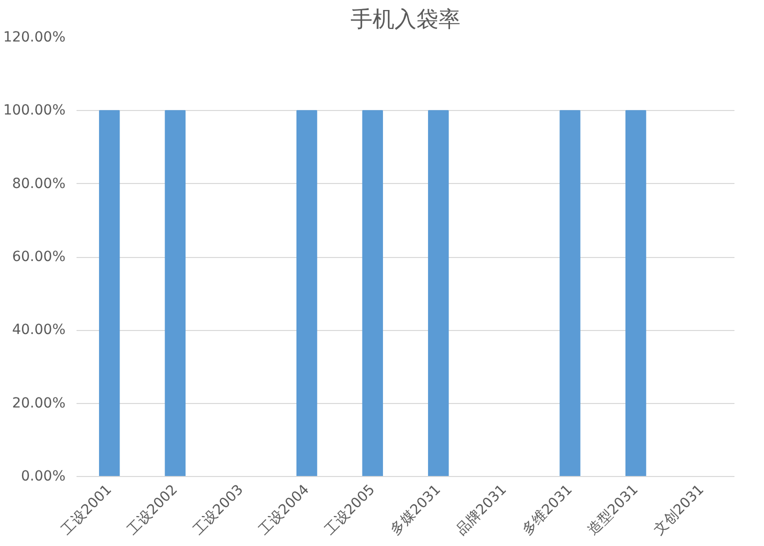 This screenshot has width=764, height=546. Describe the element at coordinates (39, 257) in the screenshot. I see `y-tick-label: 60.00%` at that location.